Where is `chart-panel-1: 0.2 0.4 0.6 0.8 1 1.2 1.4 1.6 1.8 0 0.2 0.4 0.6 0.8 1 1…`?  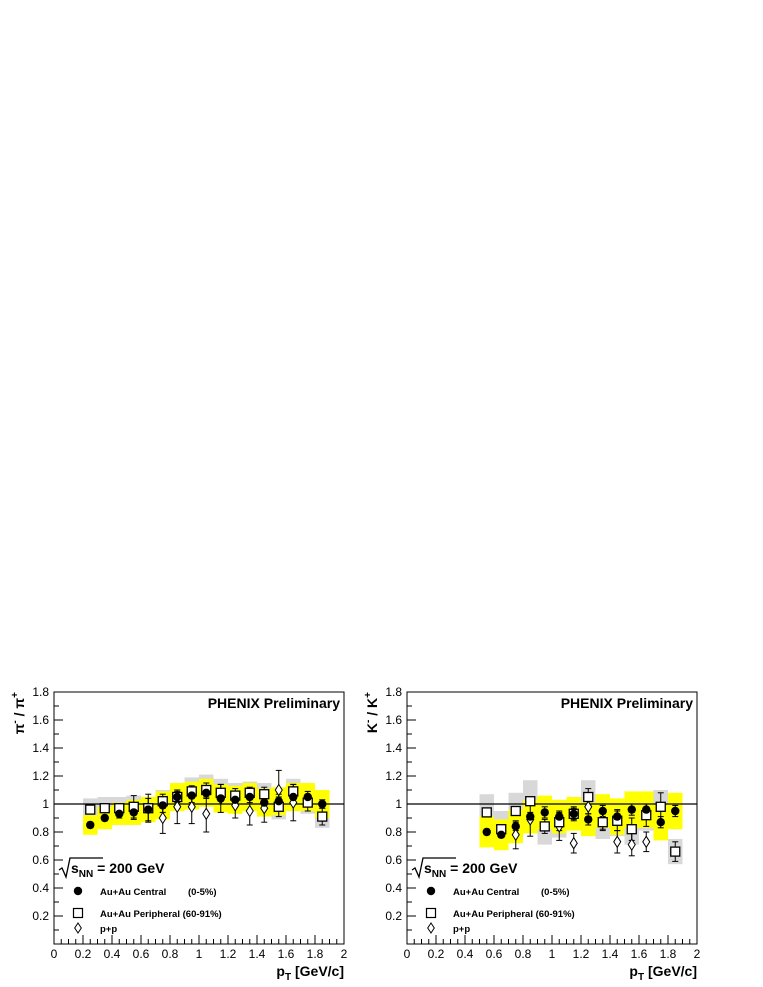
chart-panel-1: 0.2 0.4 0.6 0.8 1 1.2 1.4 1.6 1.8 0 0.2 0.4 0.6 0.8 1 1… is located at coordinates (179, 834).